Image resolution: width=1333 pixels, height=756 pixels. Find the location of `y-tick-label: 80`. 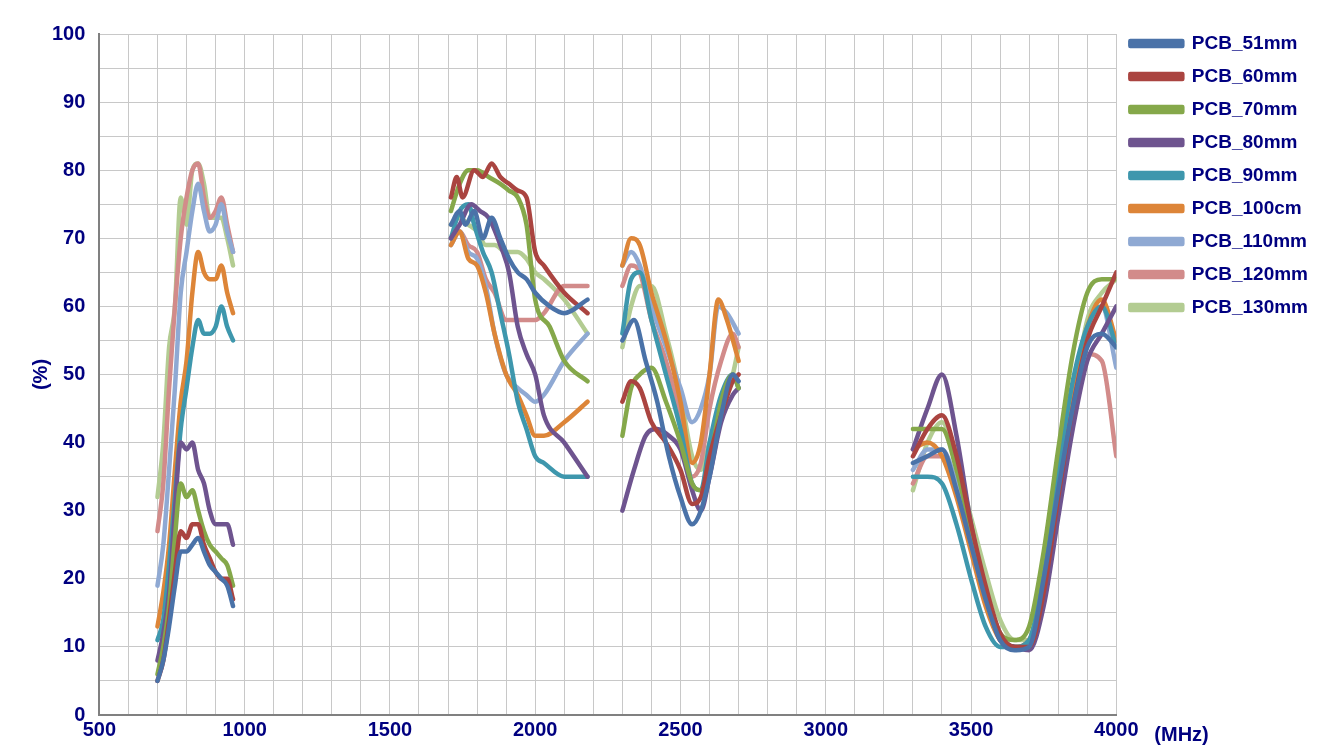

y-tick-label: 80 is located at coordinates (74, 168).